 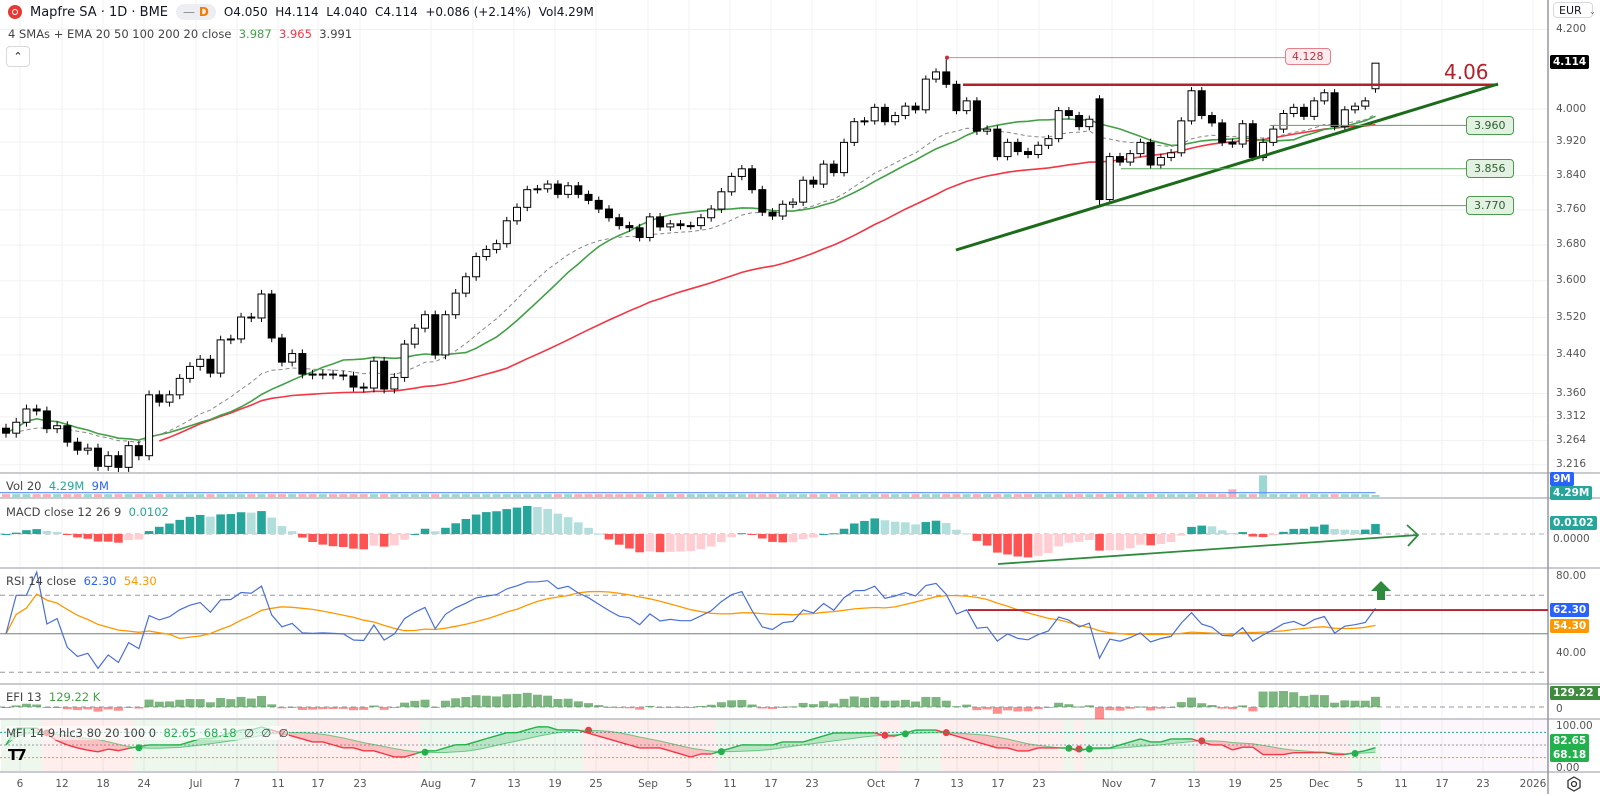 I want to click on resistance-label: 4.06, so click(x=1466, y=72).